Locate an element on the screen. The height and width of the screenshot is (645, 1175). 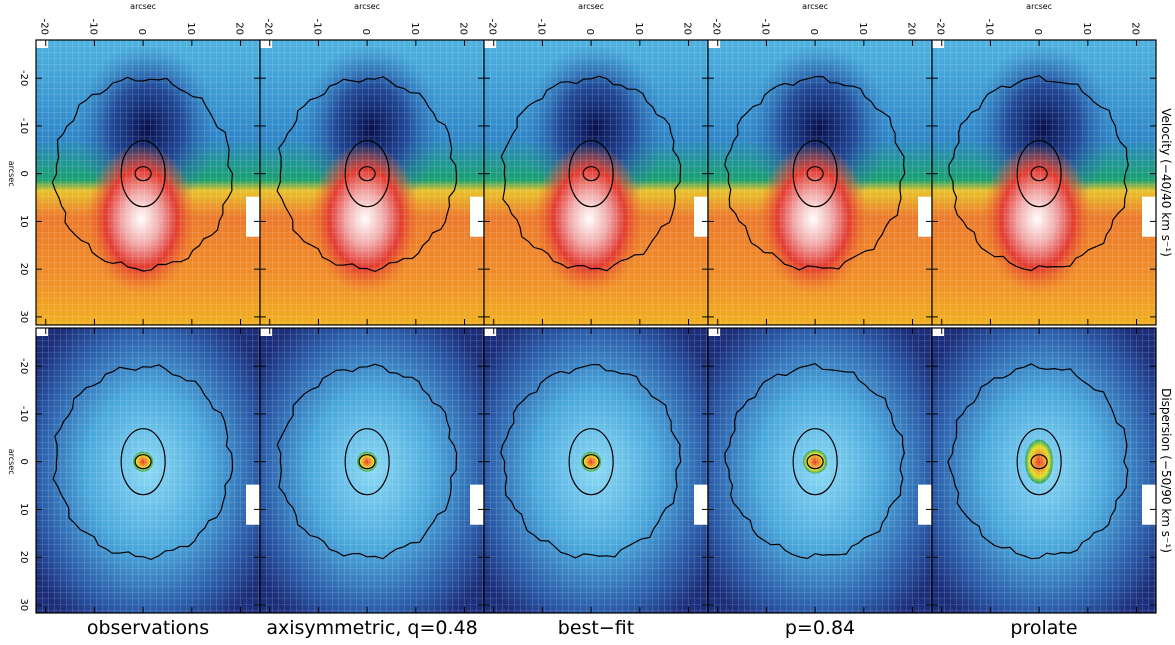
y-tick-label: 30 is located at coordinates (23, 605).